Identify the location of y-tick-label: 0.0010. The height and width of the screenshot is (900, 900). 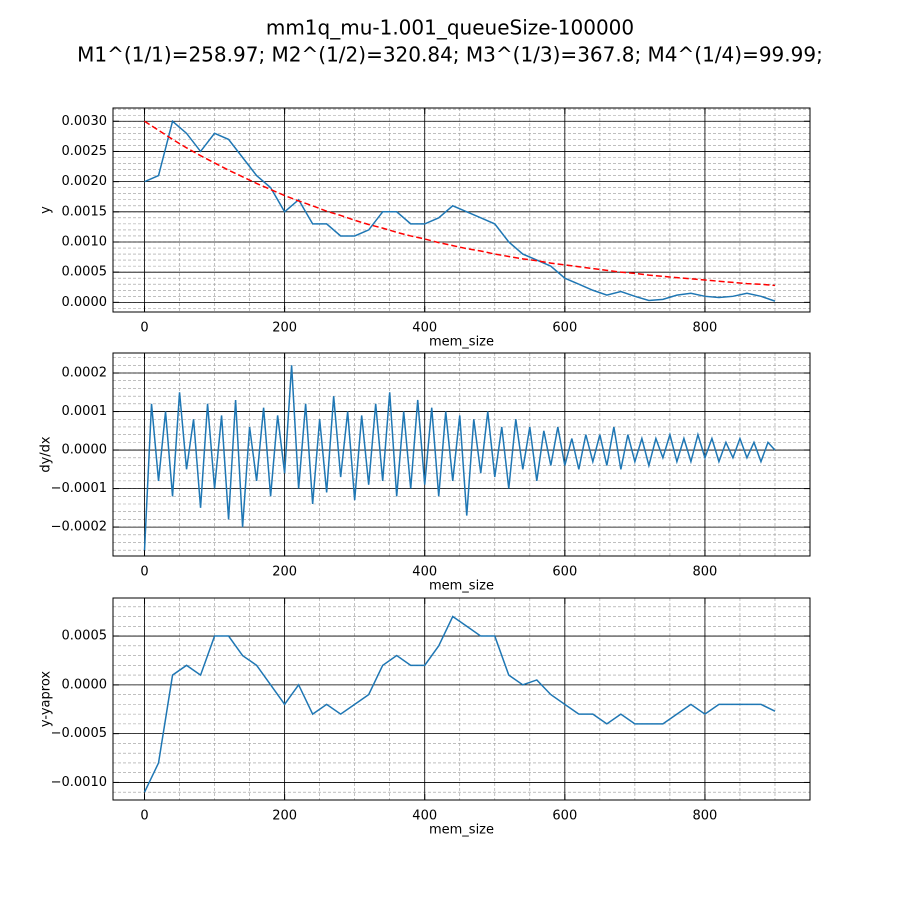
(85, 241).